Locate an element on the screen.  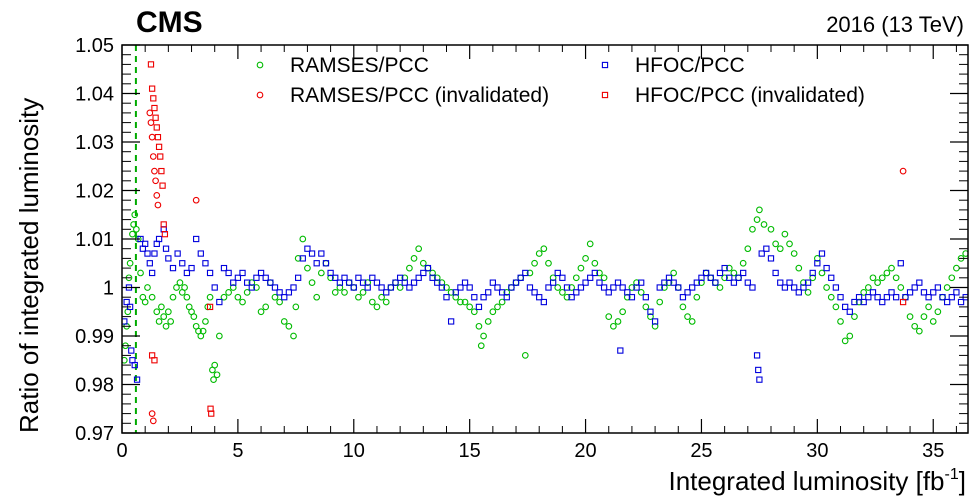
y-tick-label: 1.05 is located at coordinates (94, 46).